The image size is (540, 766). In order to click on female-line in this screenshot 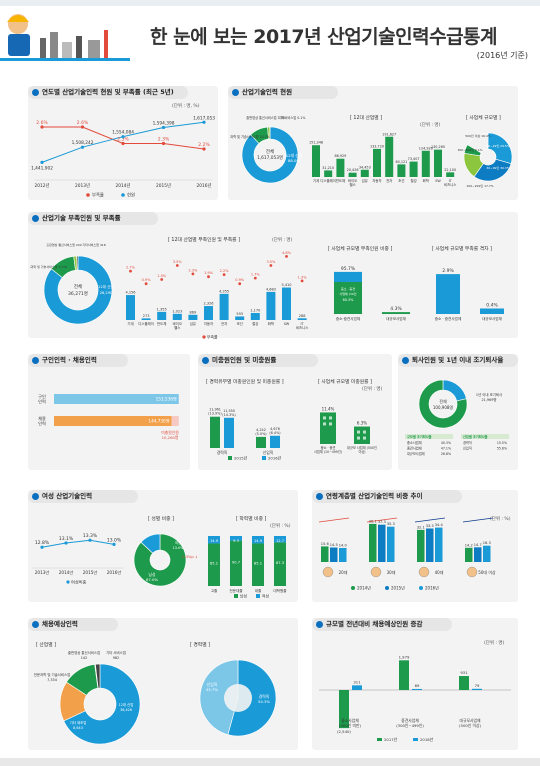, I will do `click(78, 543)`.